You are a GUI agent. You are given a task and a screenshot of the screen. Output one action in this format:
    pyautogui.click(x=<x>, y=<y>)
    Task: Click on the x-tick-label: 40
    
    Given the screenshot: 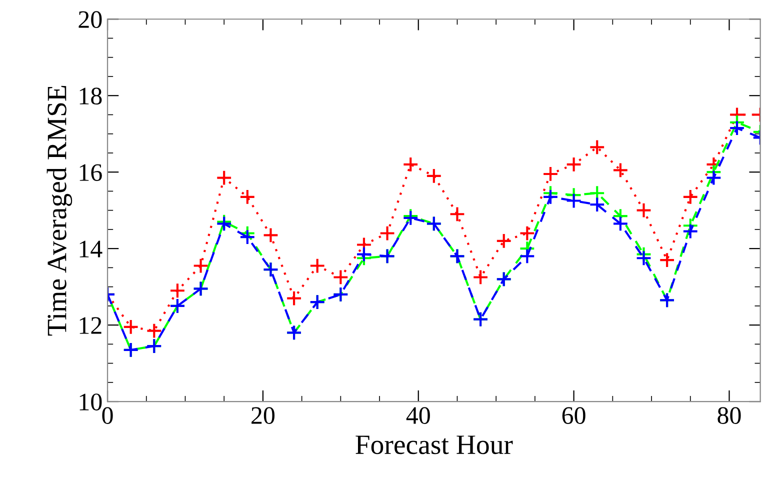 What is the action you would take?
    pyautogui.click(x=418, y=415)
    